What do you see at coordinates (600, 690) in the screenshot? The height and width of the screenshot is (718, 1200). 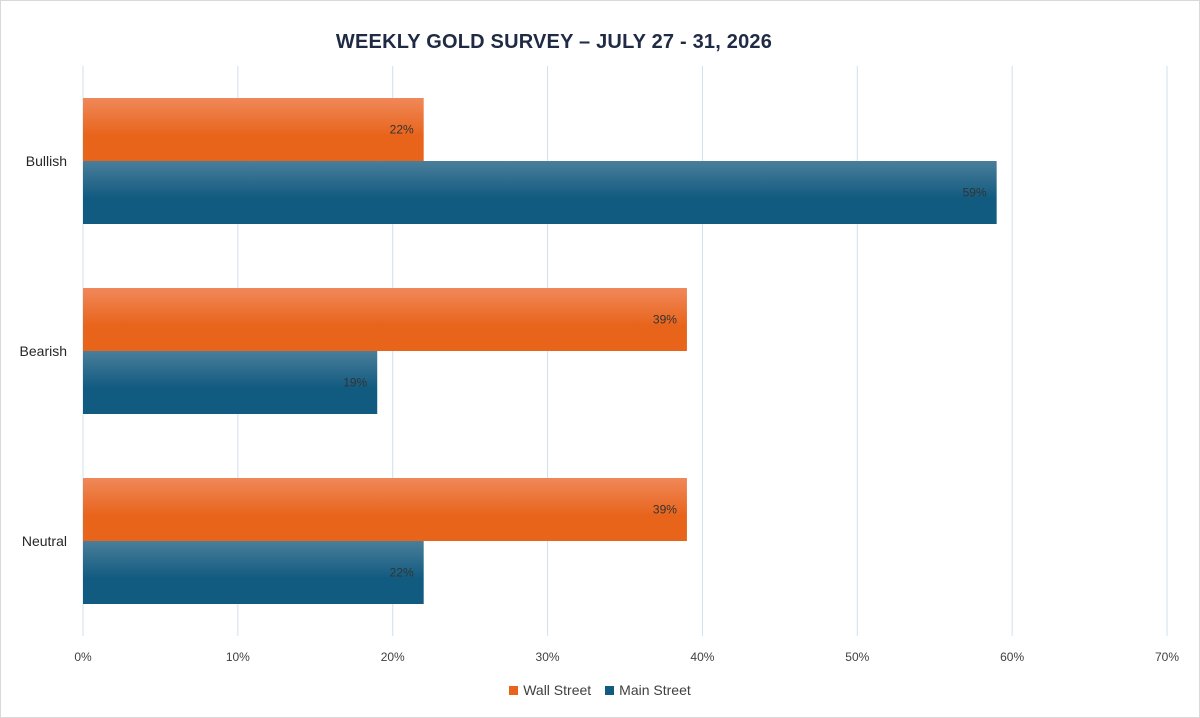 I see `legend: Wall Street Main Street` at bounding box center [600, 690].